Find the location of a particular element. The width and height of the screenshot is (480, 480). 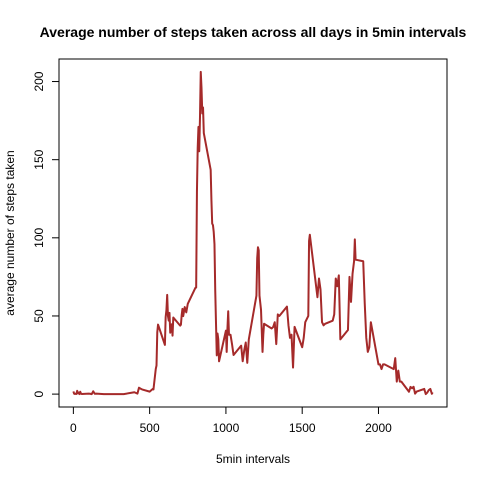

y-tick-label: 200 is located at coordinates (39, 81).